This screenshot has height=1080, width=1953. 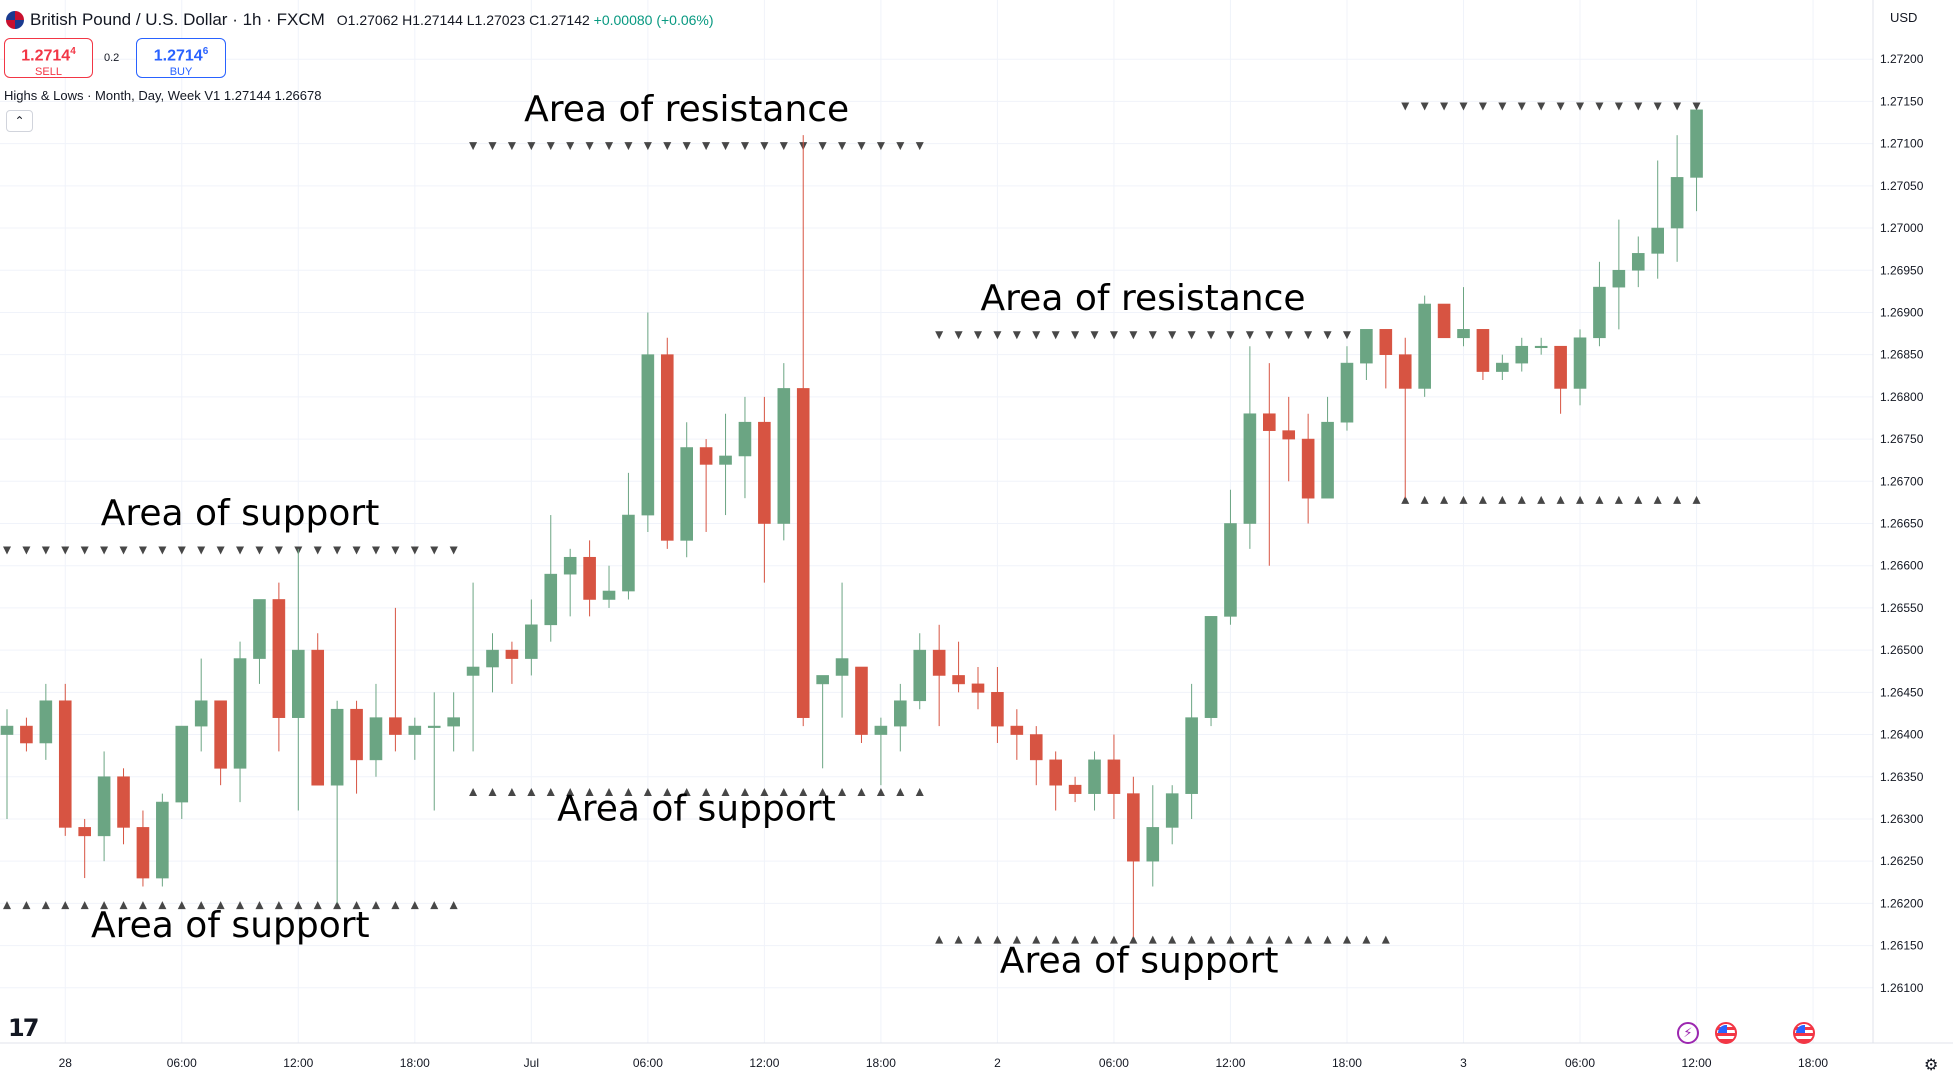 I want to click on buy-button: 1.27146 BUY, so click(x=181, y=58).